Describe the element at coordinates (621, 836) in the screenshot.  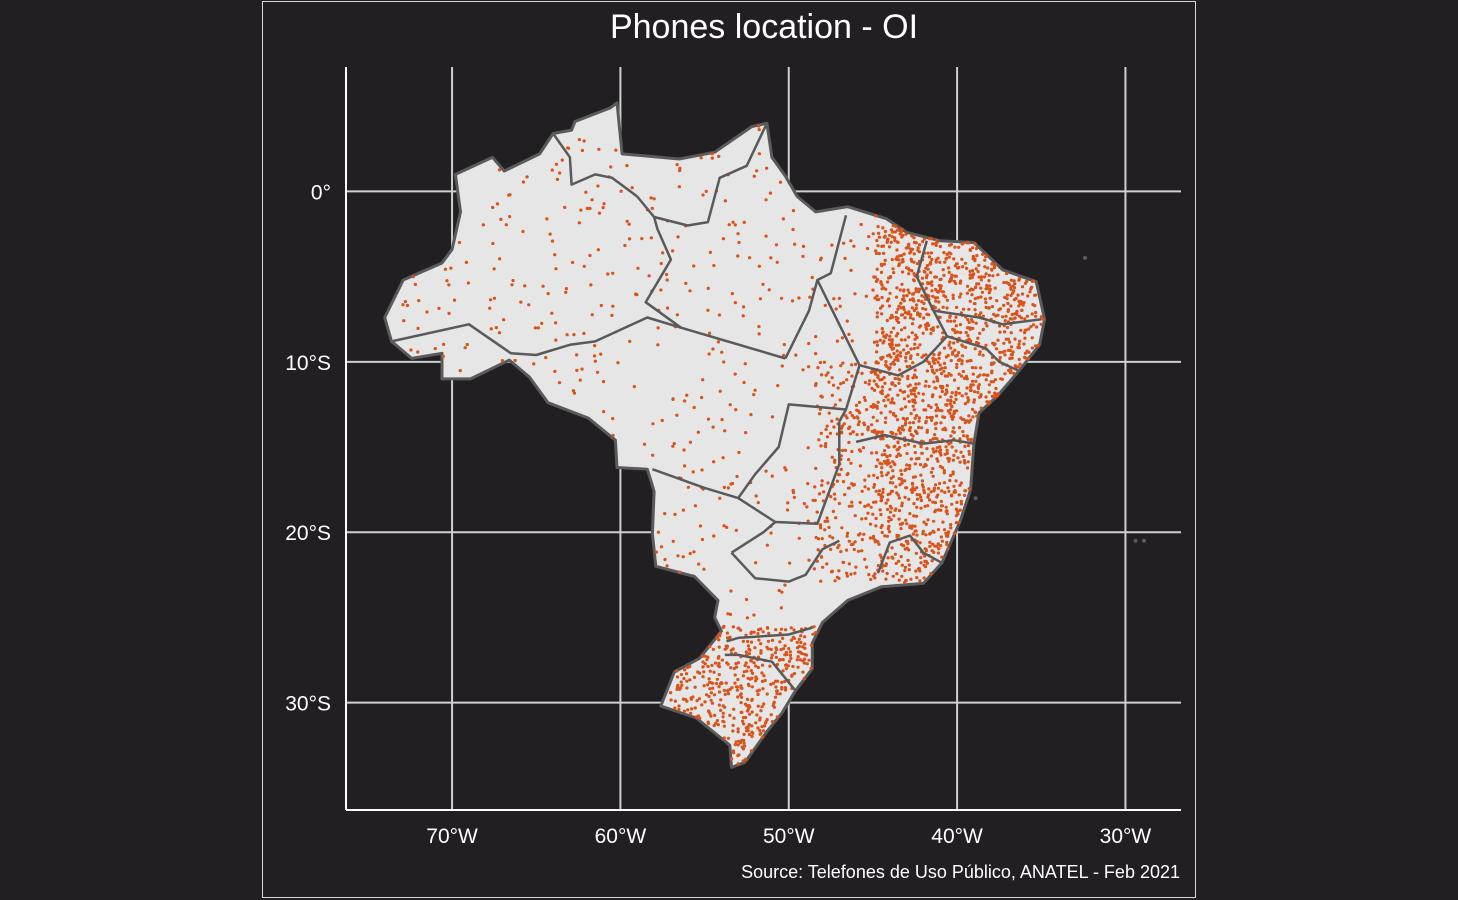
I see `lon-tick-label: 60°W` at that location.